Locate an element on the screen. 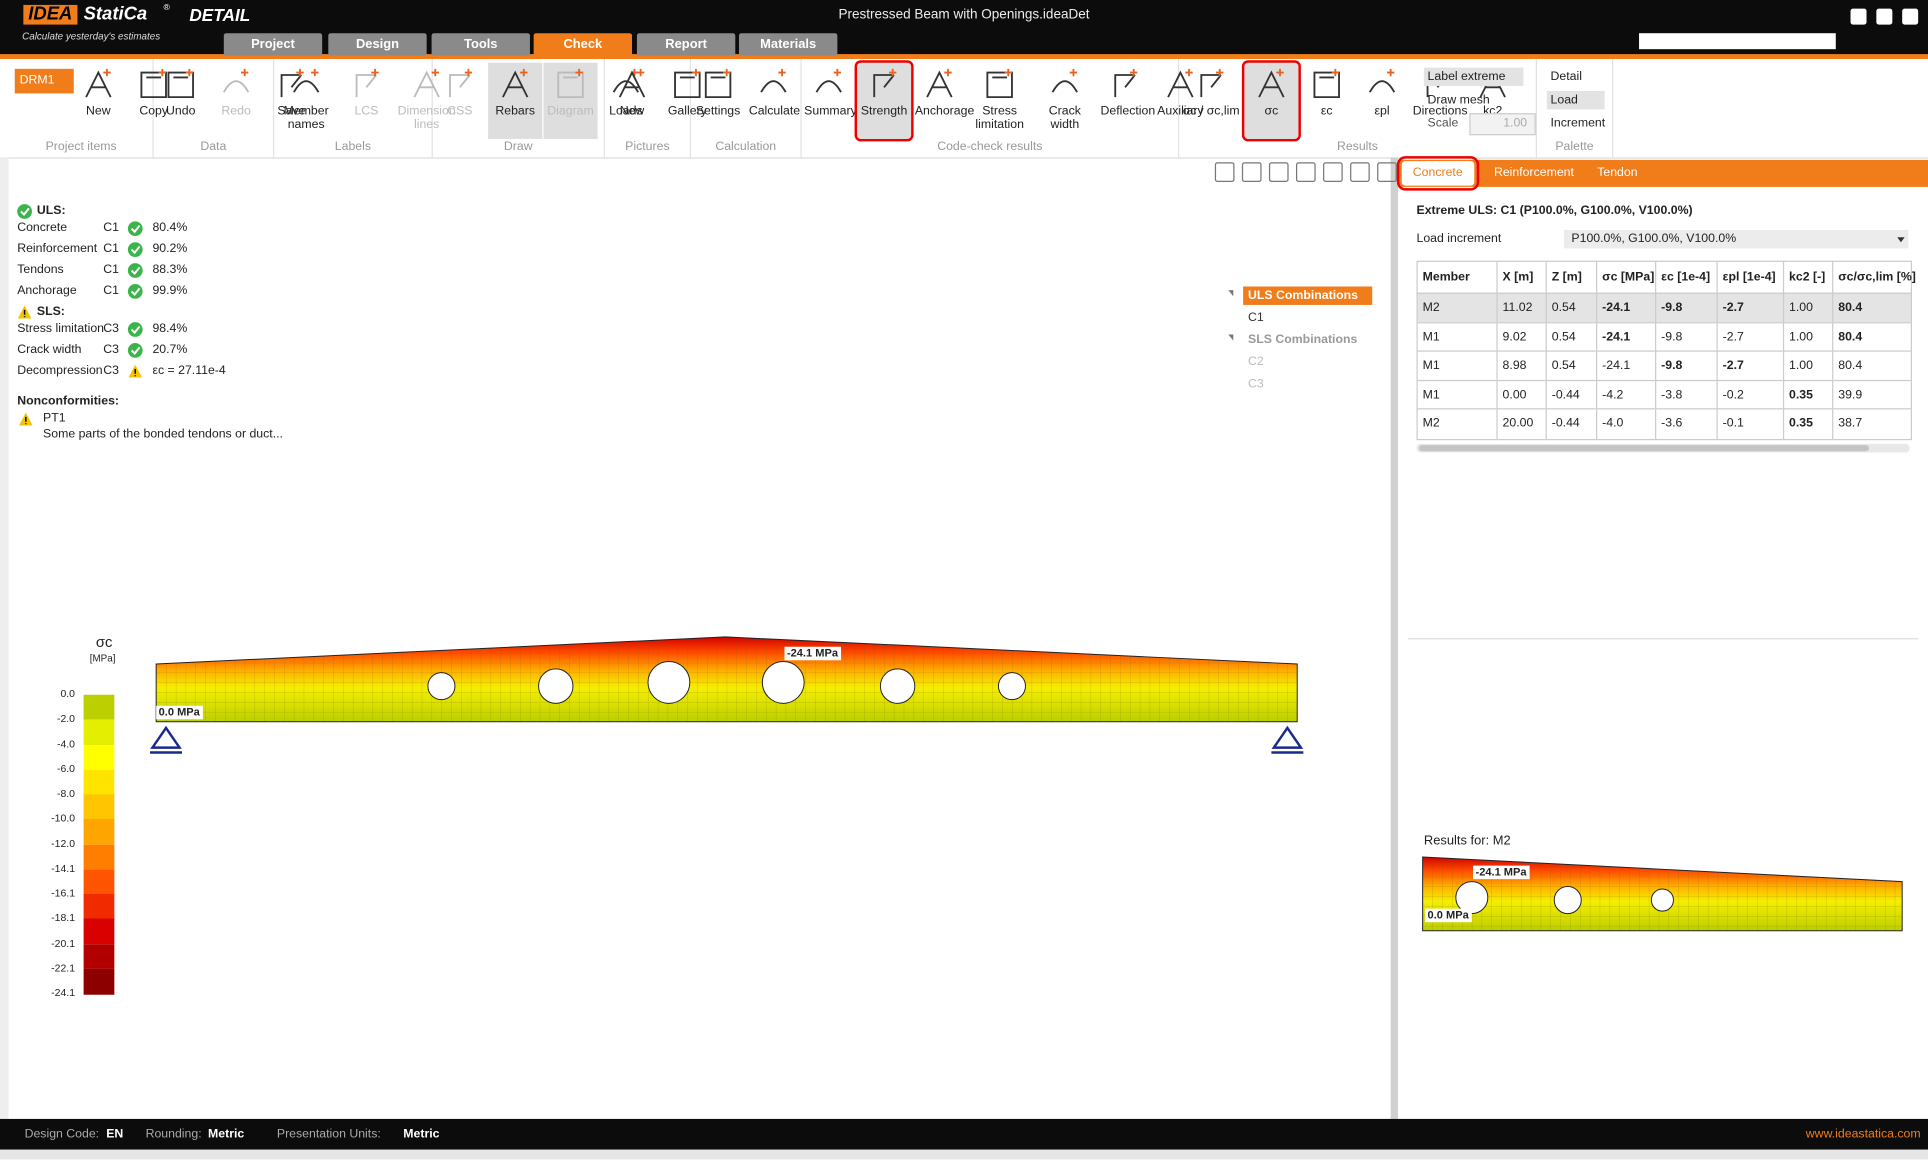 Image resolution: width=1928 pixels, height=1160 pixels. ribbon-button: Anchorage is located at coordinates (943, 101).